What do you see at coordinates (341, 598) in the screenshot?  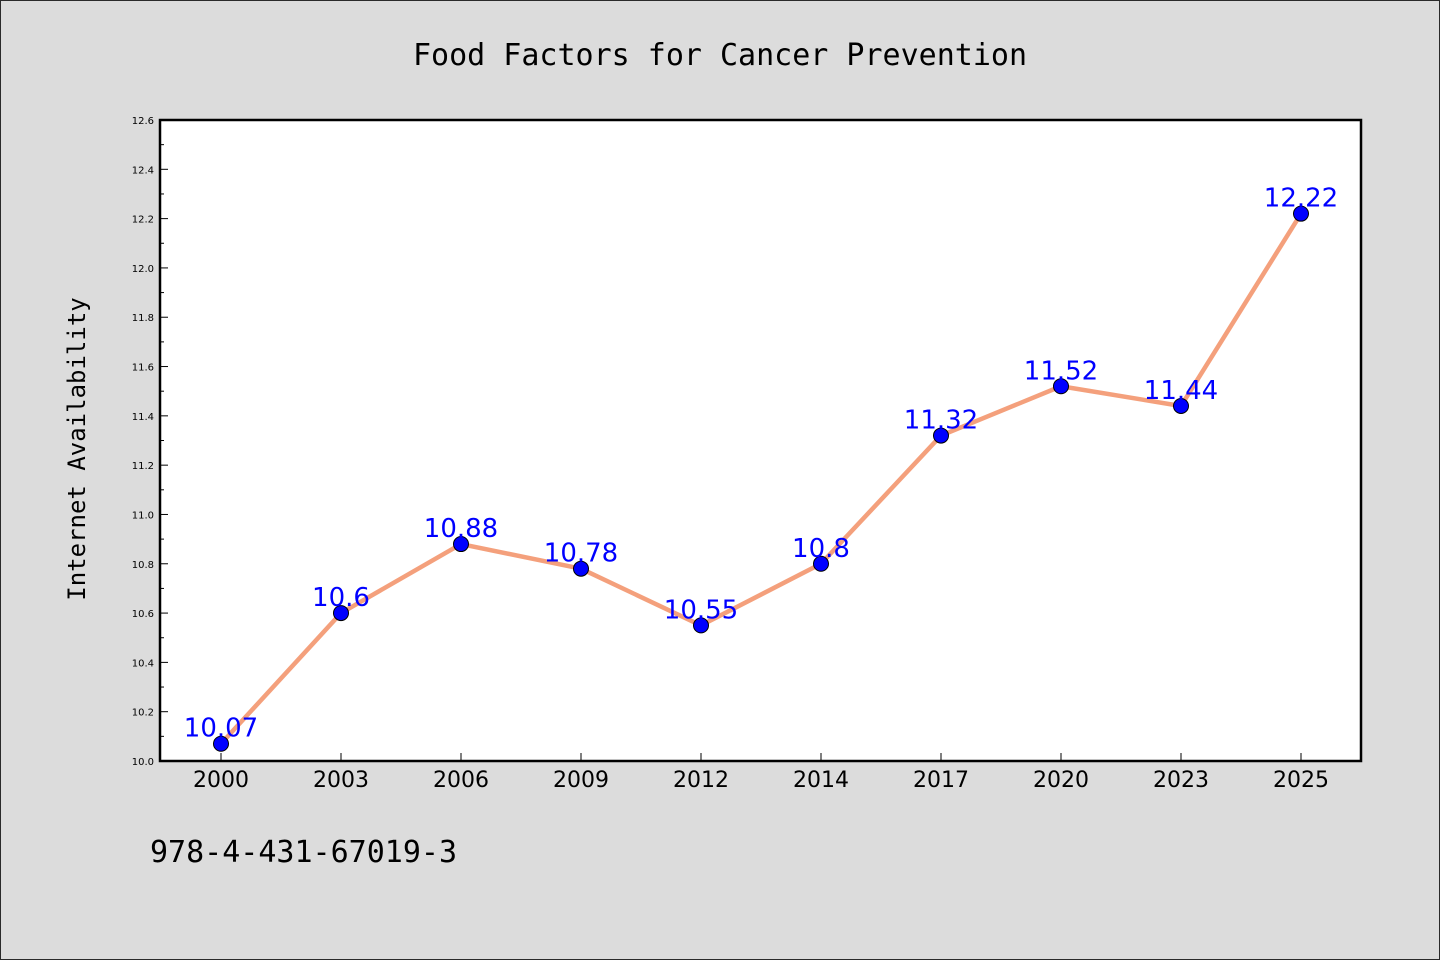 I see `data-label: 10.6` at bounding box center [341, 598].